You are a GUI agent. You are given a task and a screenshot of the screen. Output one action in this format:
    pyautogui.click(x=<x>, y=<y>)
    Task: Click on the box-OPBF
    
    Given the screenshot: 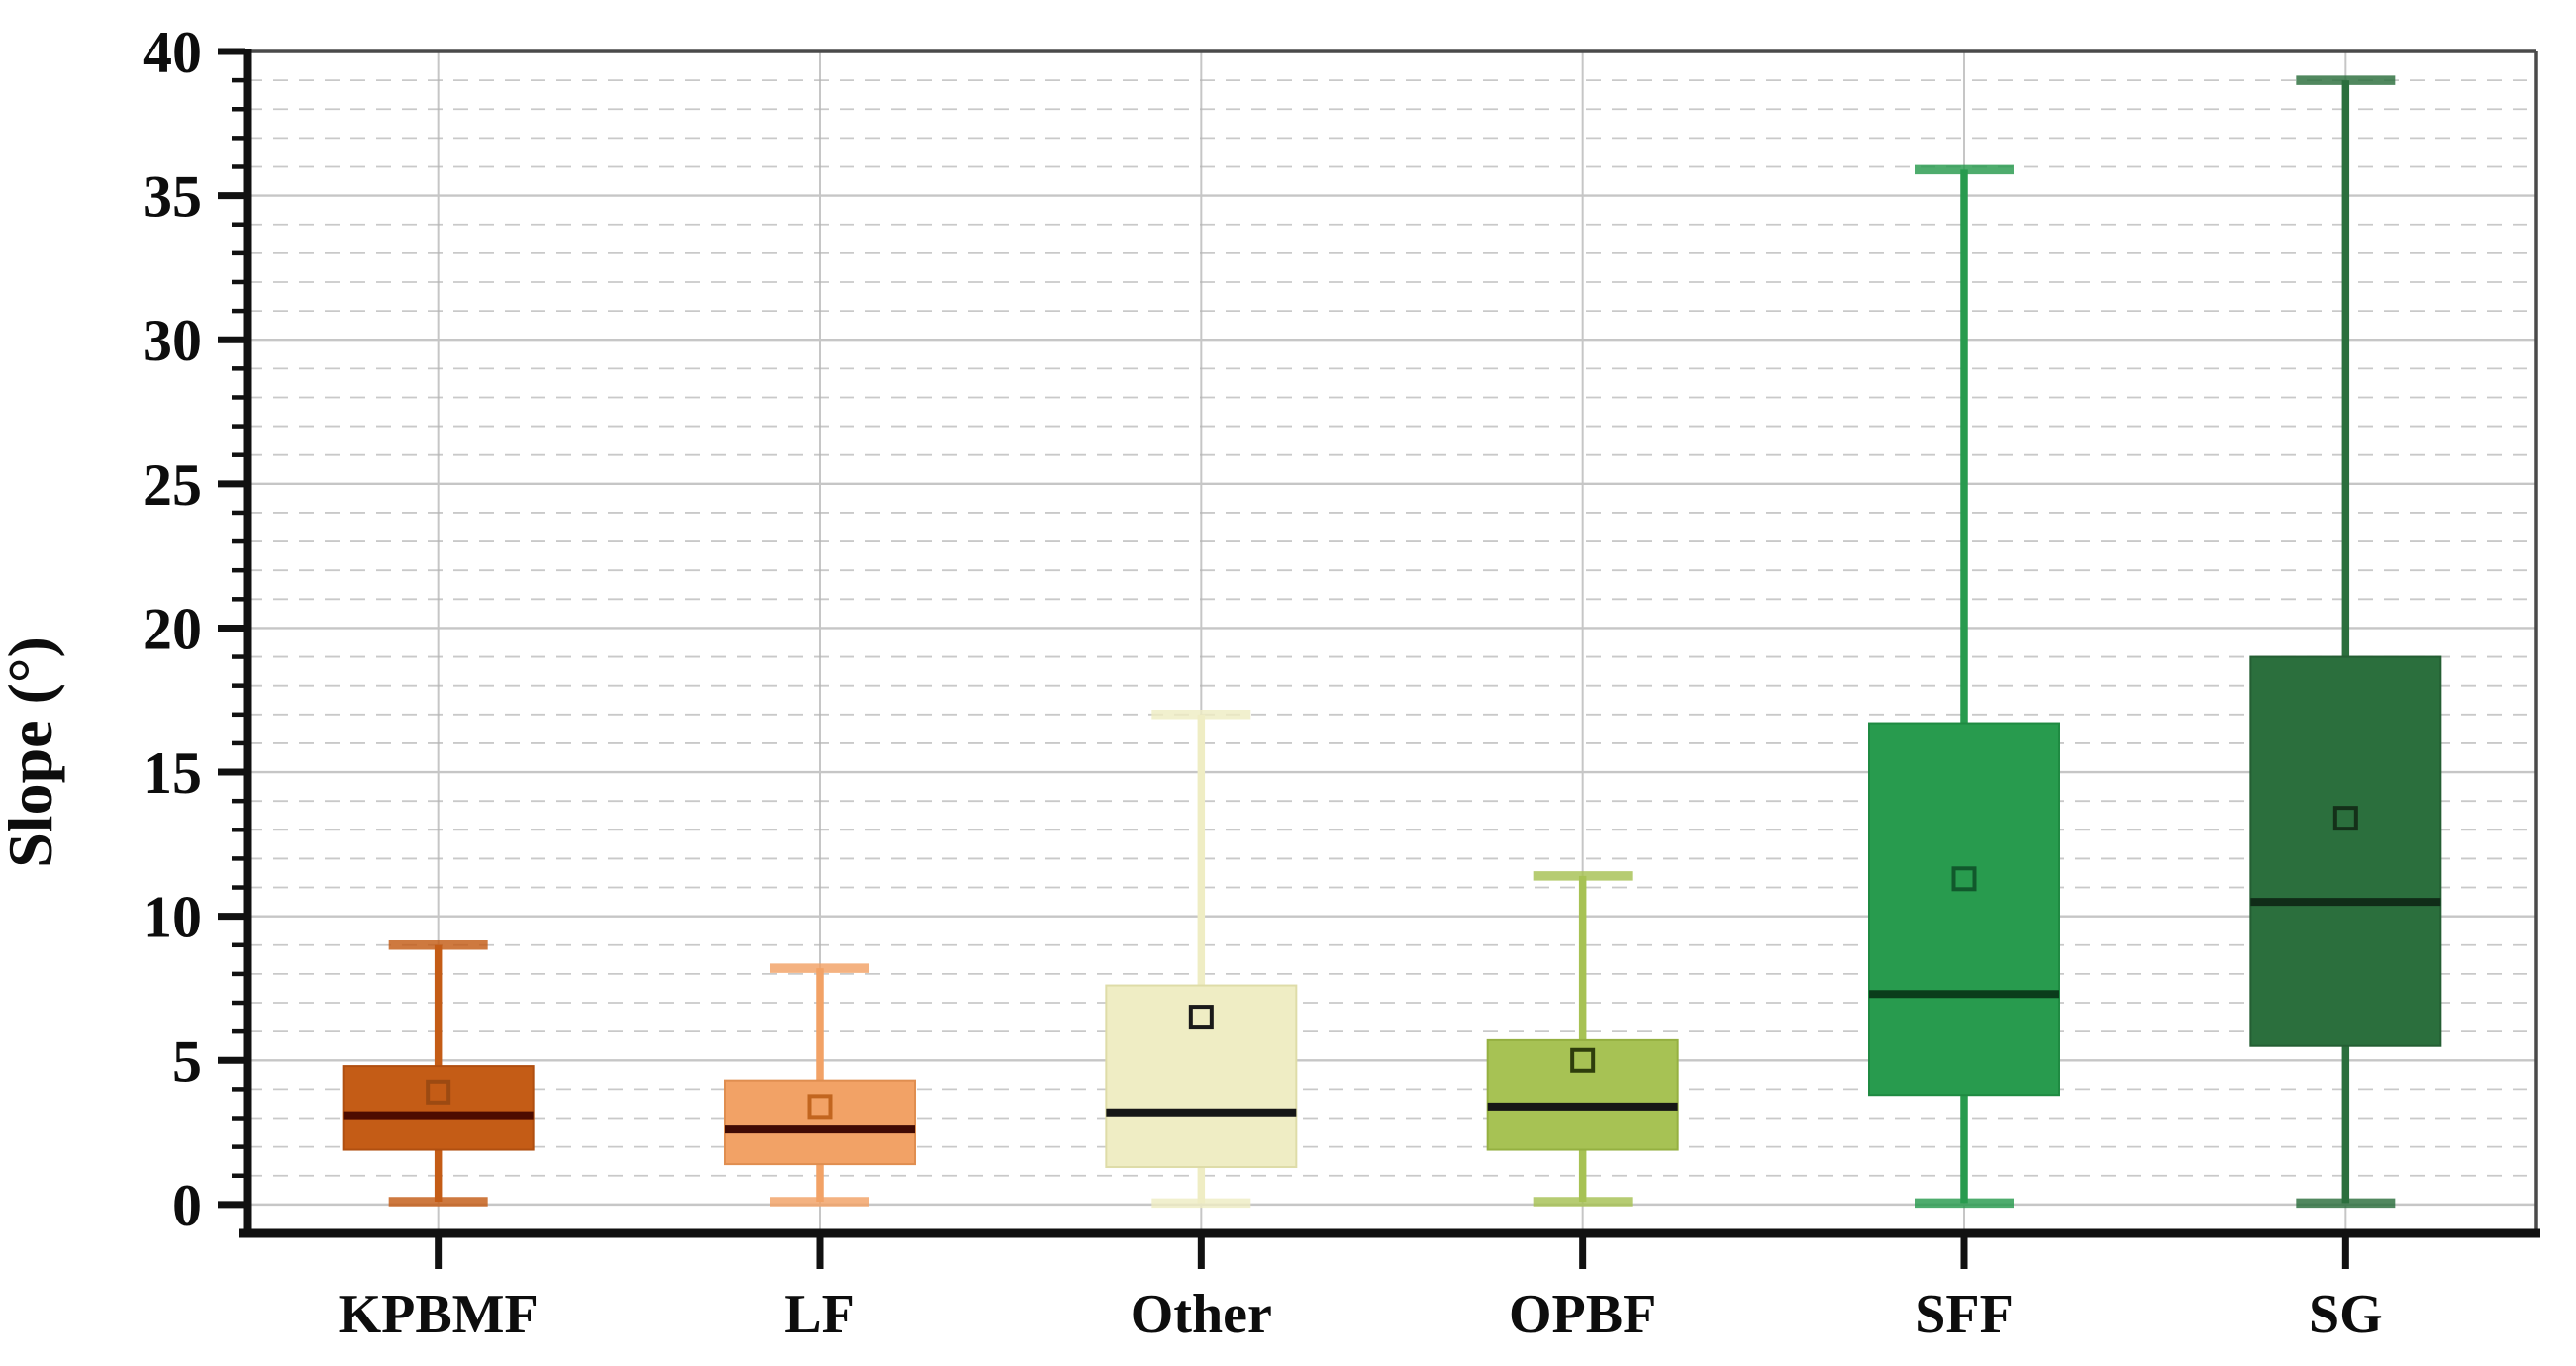 What is the action you would take?
    pyautogui.click(x=1582, y=1039)
    